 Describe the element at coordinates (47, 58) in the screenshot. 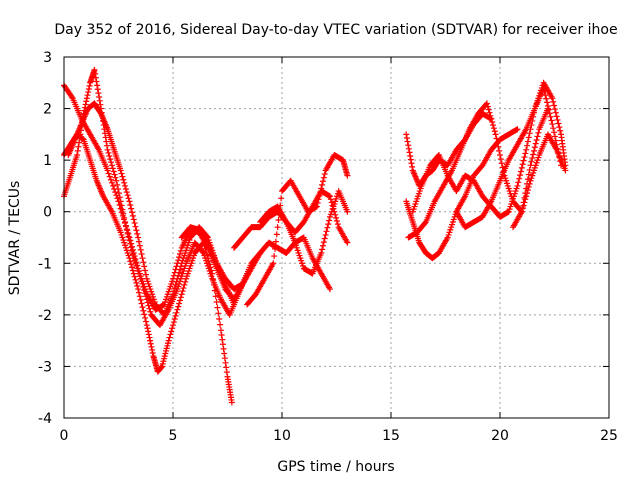

I see `y-tick-label: 3` at that location.